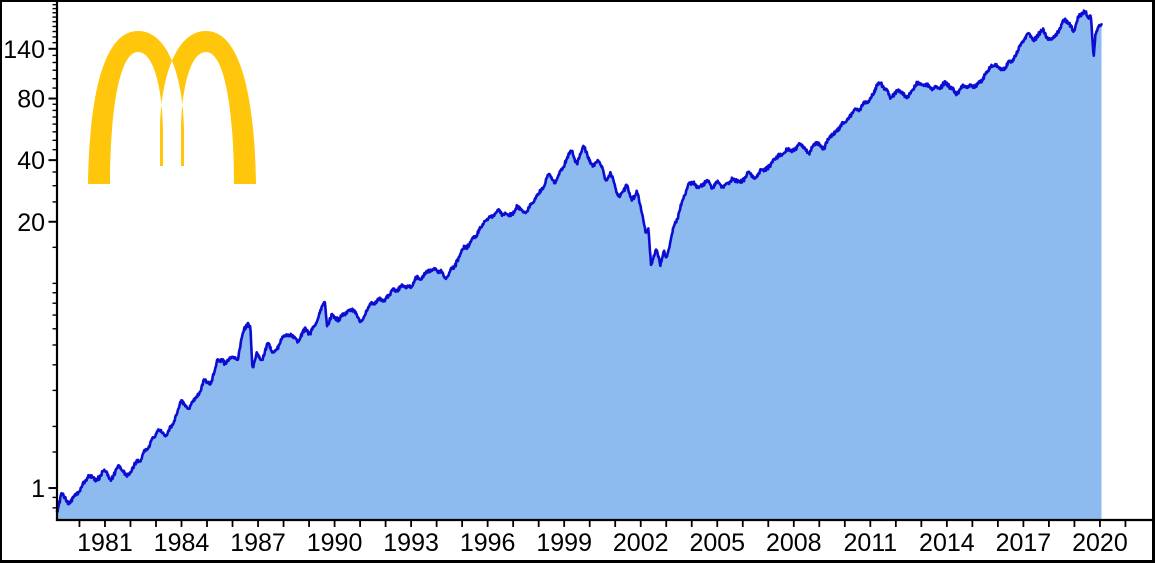 This screenshot has height=563, width=1155. Describe the element at coordinates (641, 543) in the screenshot. I see `x-tick-label: 2002` at that location.